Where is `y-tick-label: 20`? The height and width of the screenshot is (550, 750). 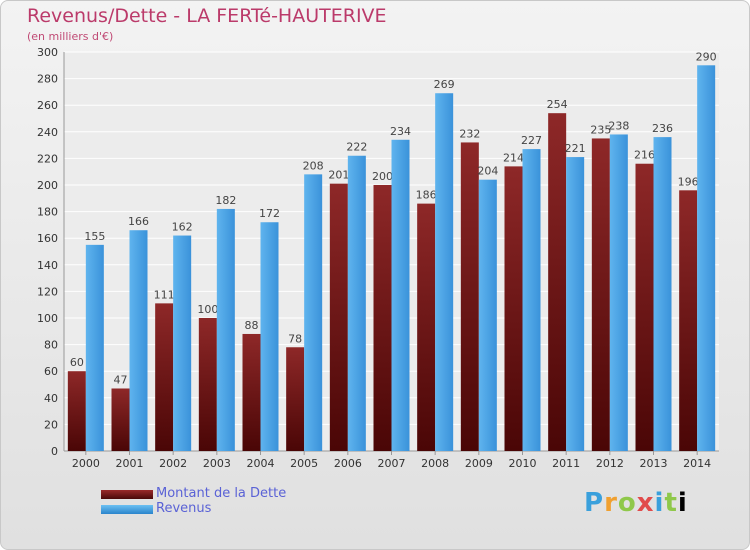 y-tick-label: 20 is located at coordinates (51, 424).